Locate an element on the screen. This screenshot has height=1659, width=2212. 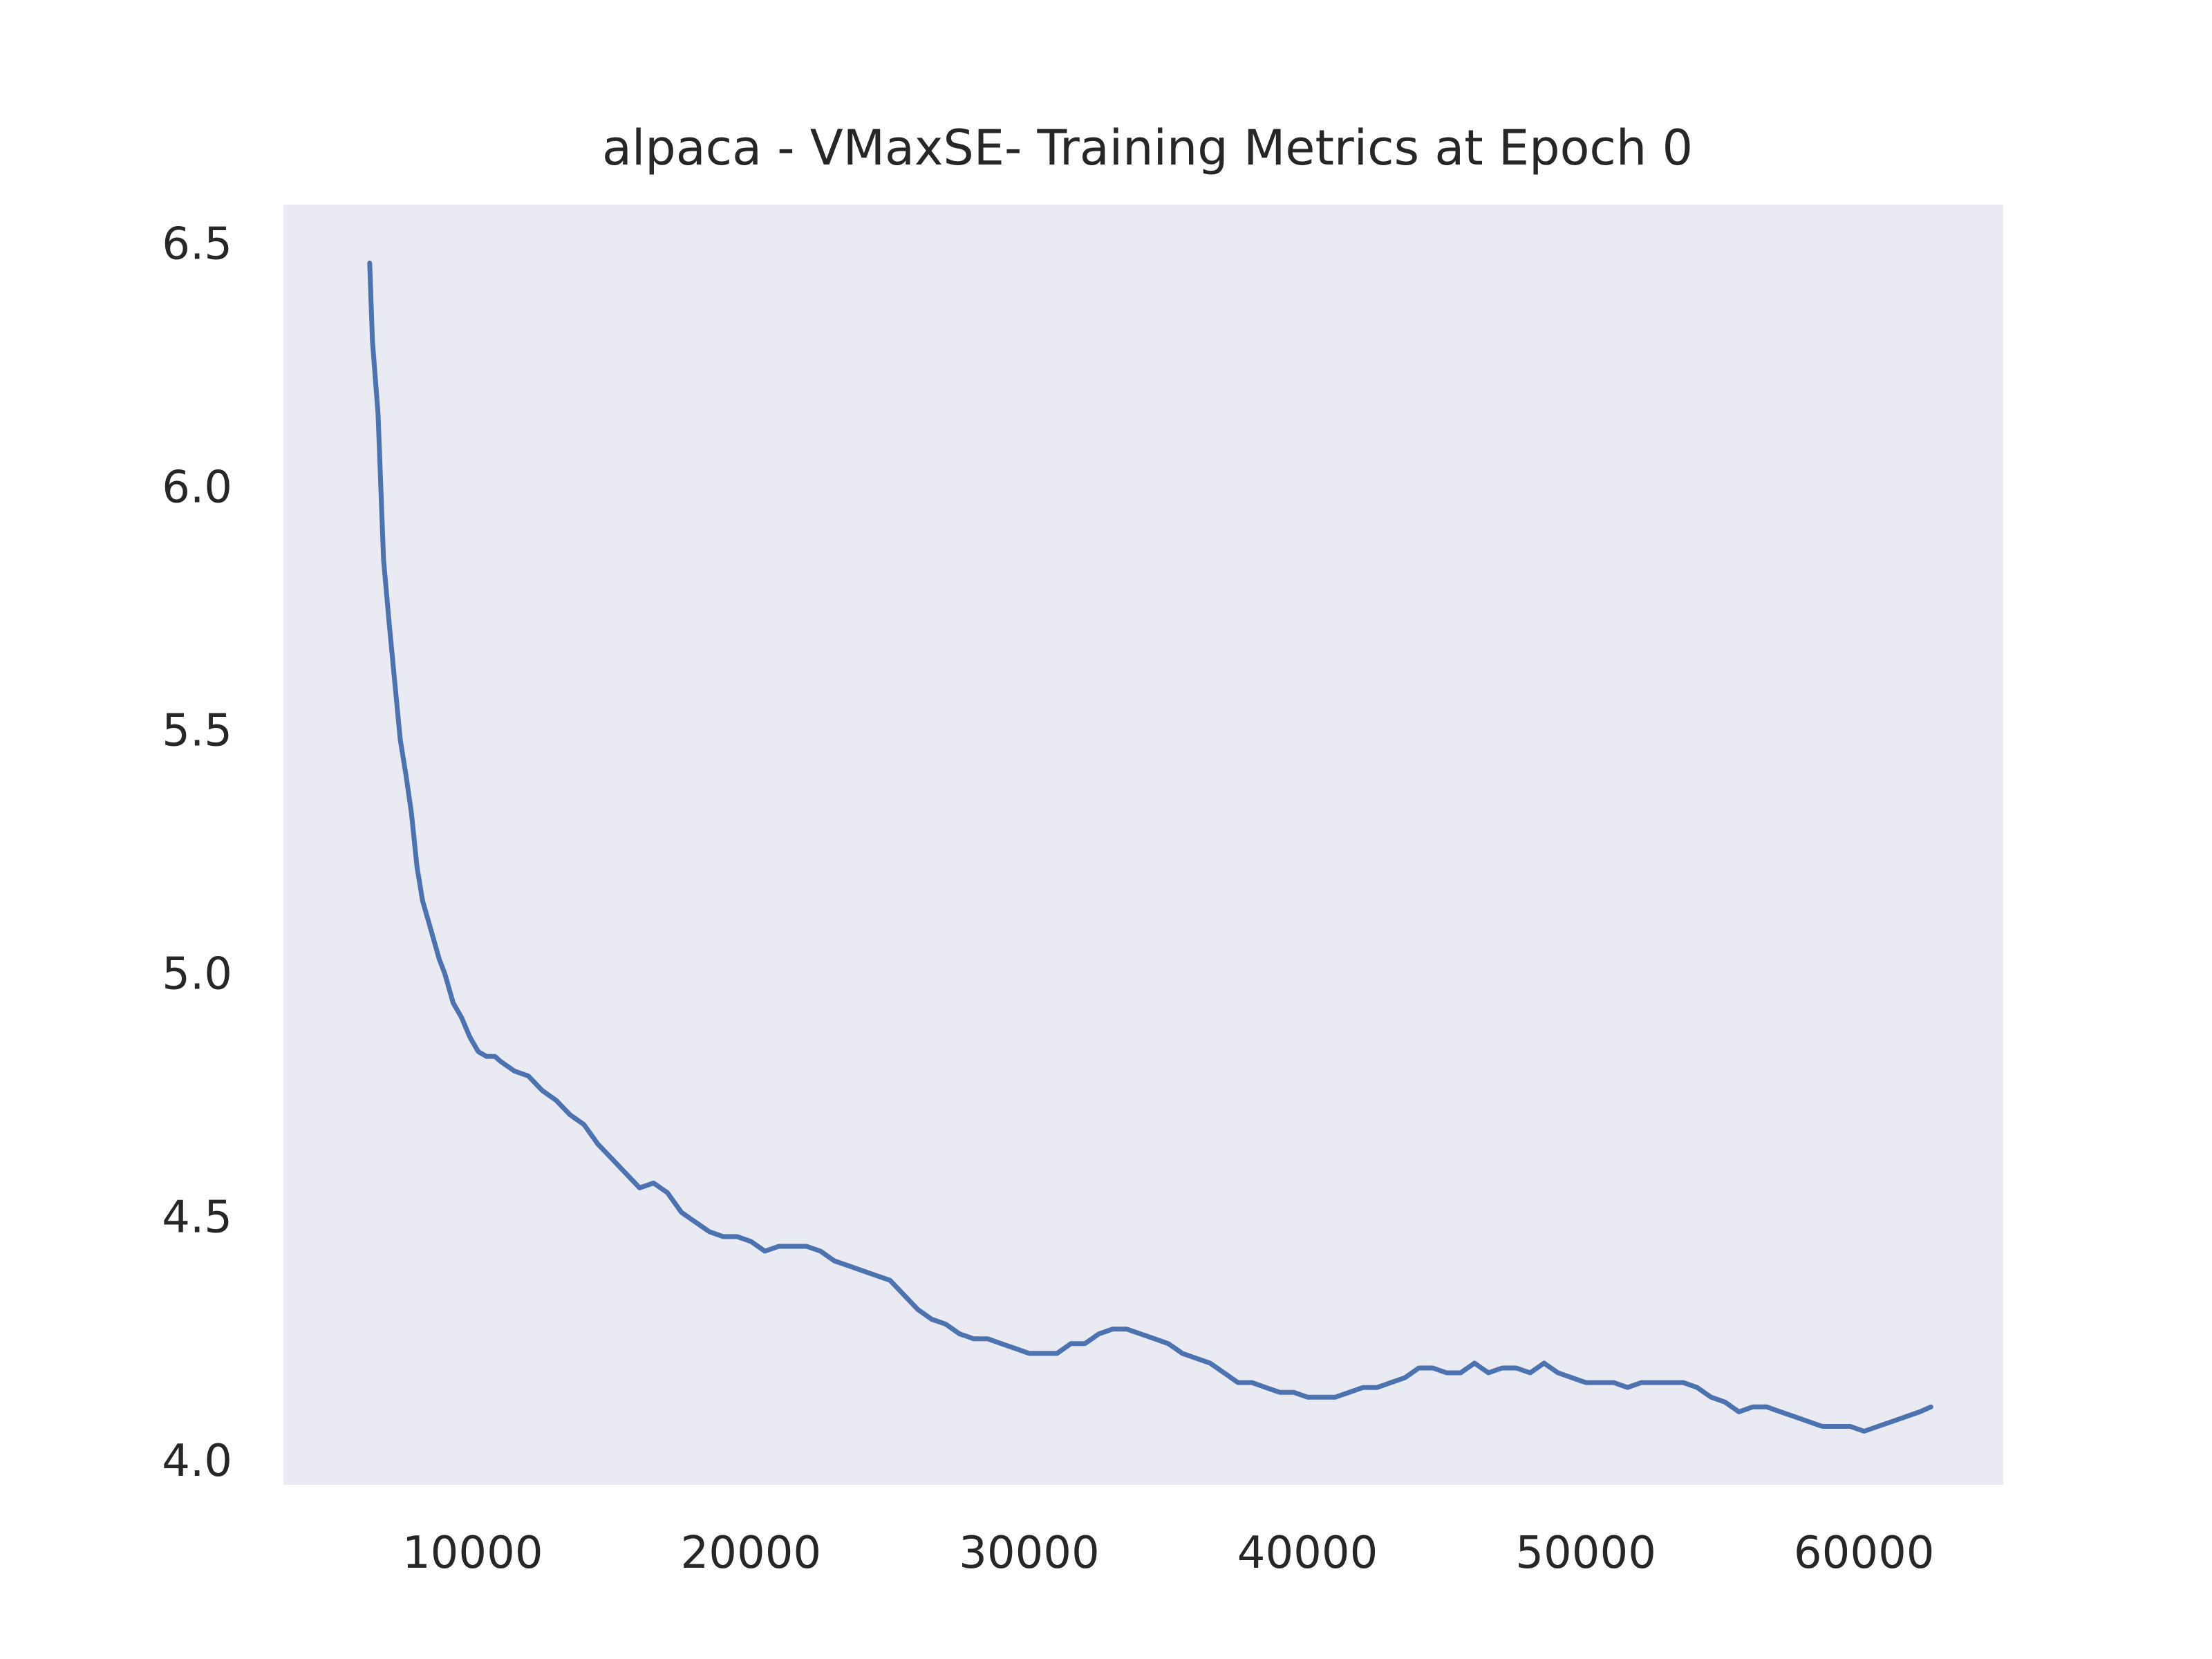
x-tick-label: 40000 is located at coordinates (1307, 1554).